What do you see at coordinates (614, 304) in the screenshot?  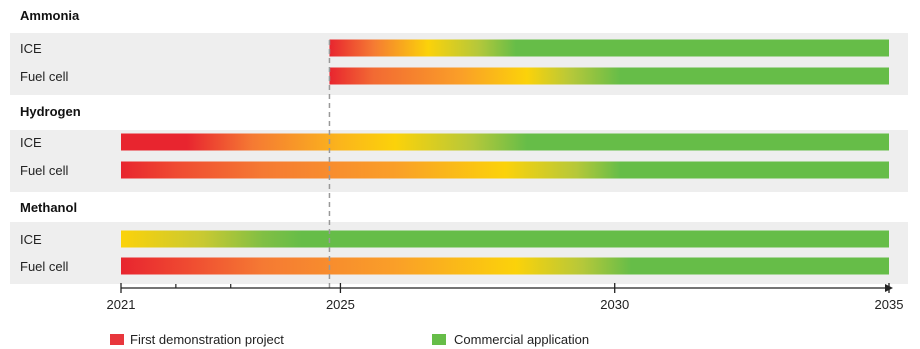 I see `x-tick-label: 2030` at bounding box center [614, 304].